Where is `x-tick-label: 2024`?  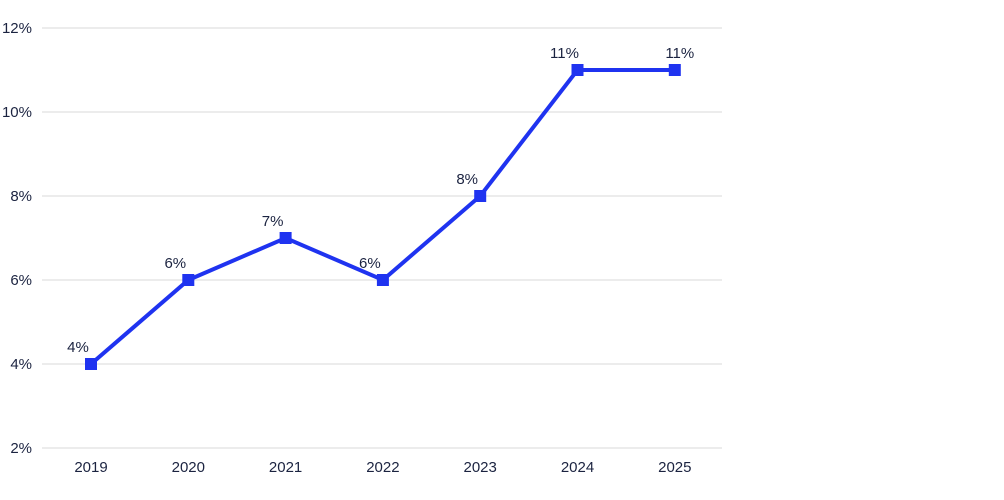 x-tick-label: 2024 is located at coordinates (577, 467).